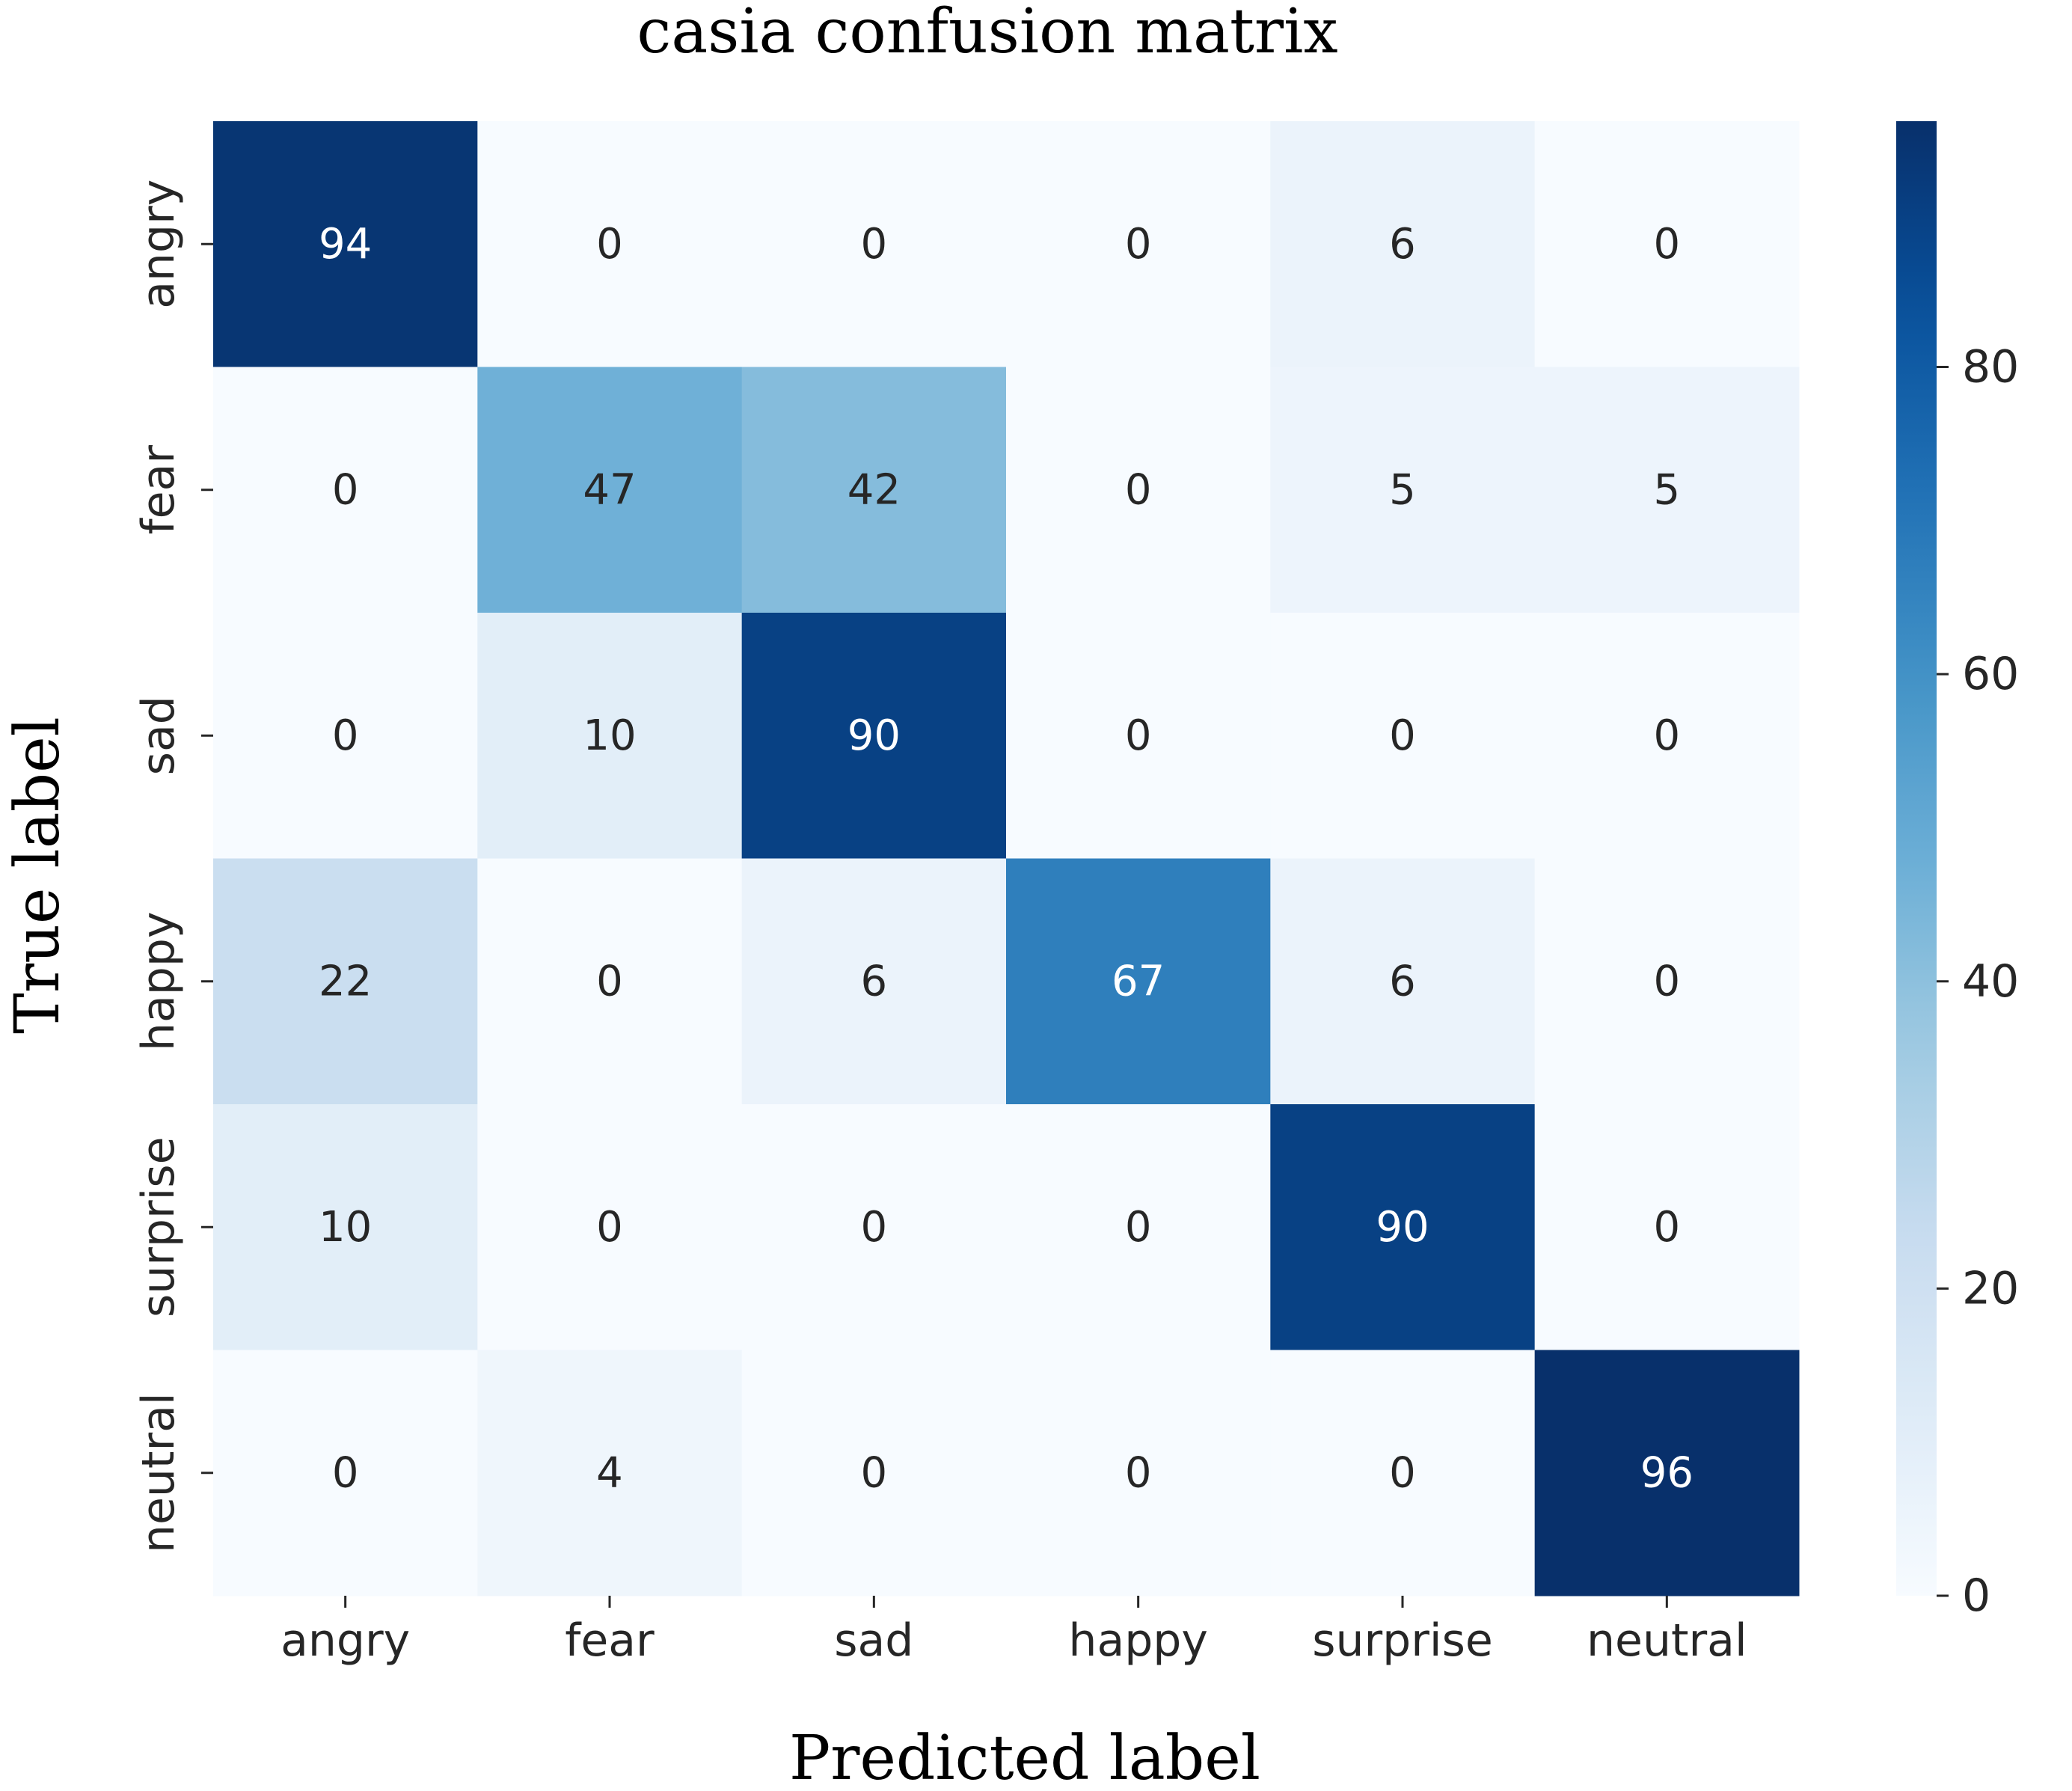 This screenshot has height=1791, width=2072. Describe the element at coordinates (1990, 674) in the screenshot. I see `colorbar-tick-label: 60` at that location.